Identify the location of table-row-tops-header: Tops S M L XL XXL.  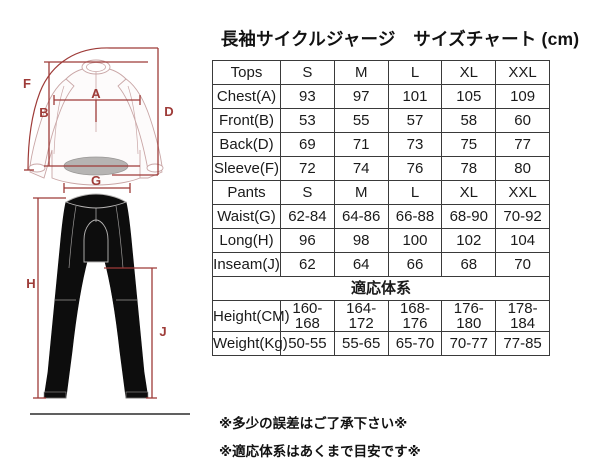
(381, 72).